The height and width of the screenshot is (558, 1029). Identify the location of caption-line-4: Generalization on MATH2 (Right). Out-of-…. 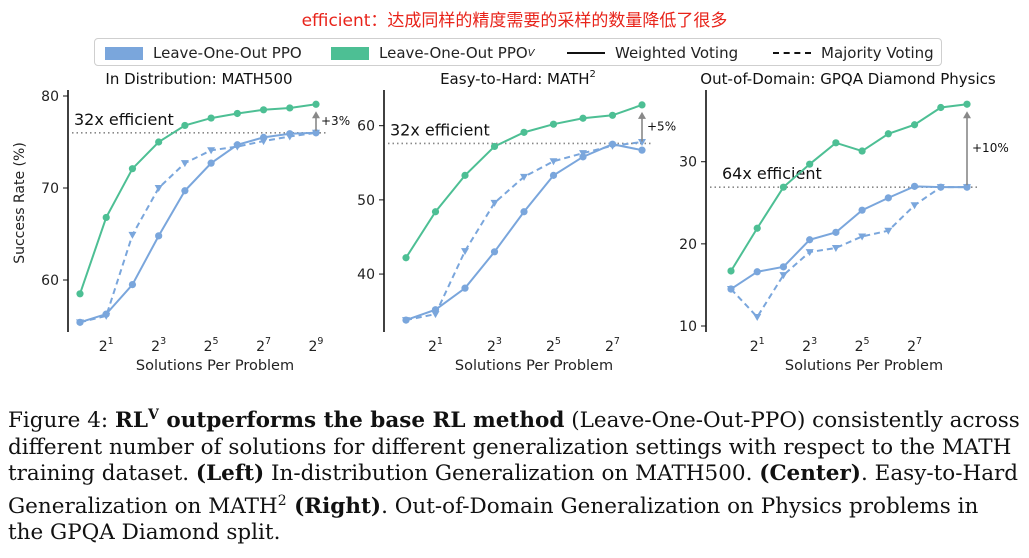
(516, 504).